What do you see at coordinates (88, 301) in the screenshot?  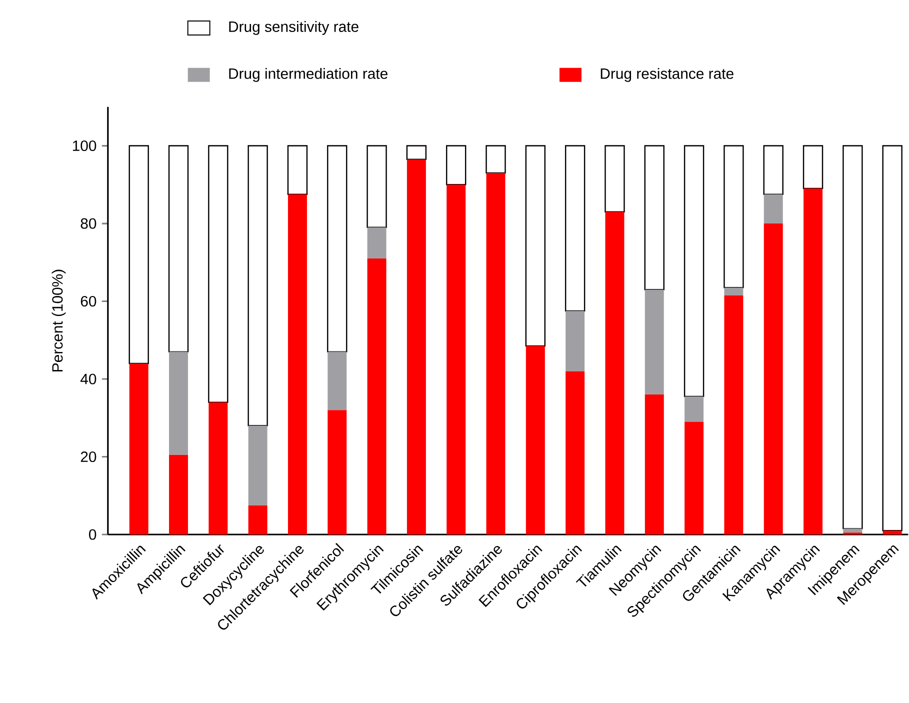 I see `y-tick-label: 60` at bounding box center [88, 301].